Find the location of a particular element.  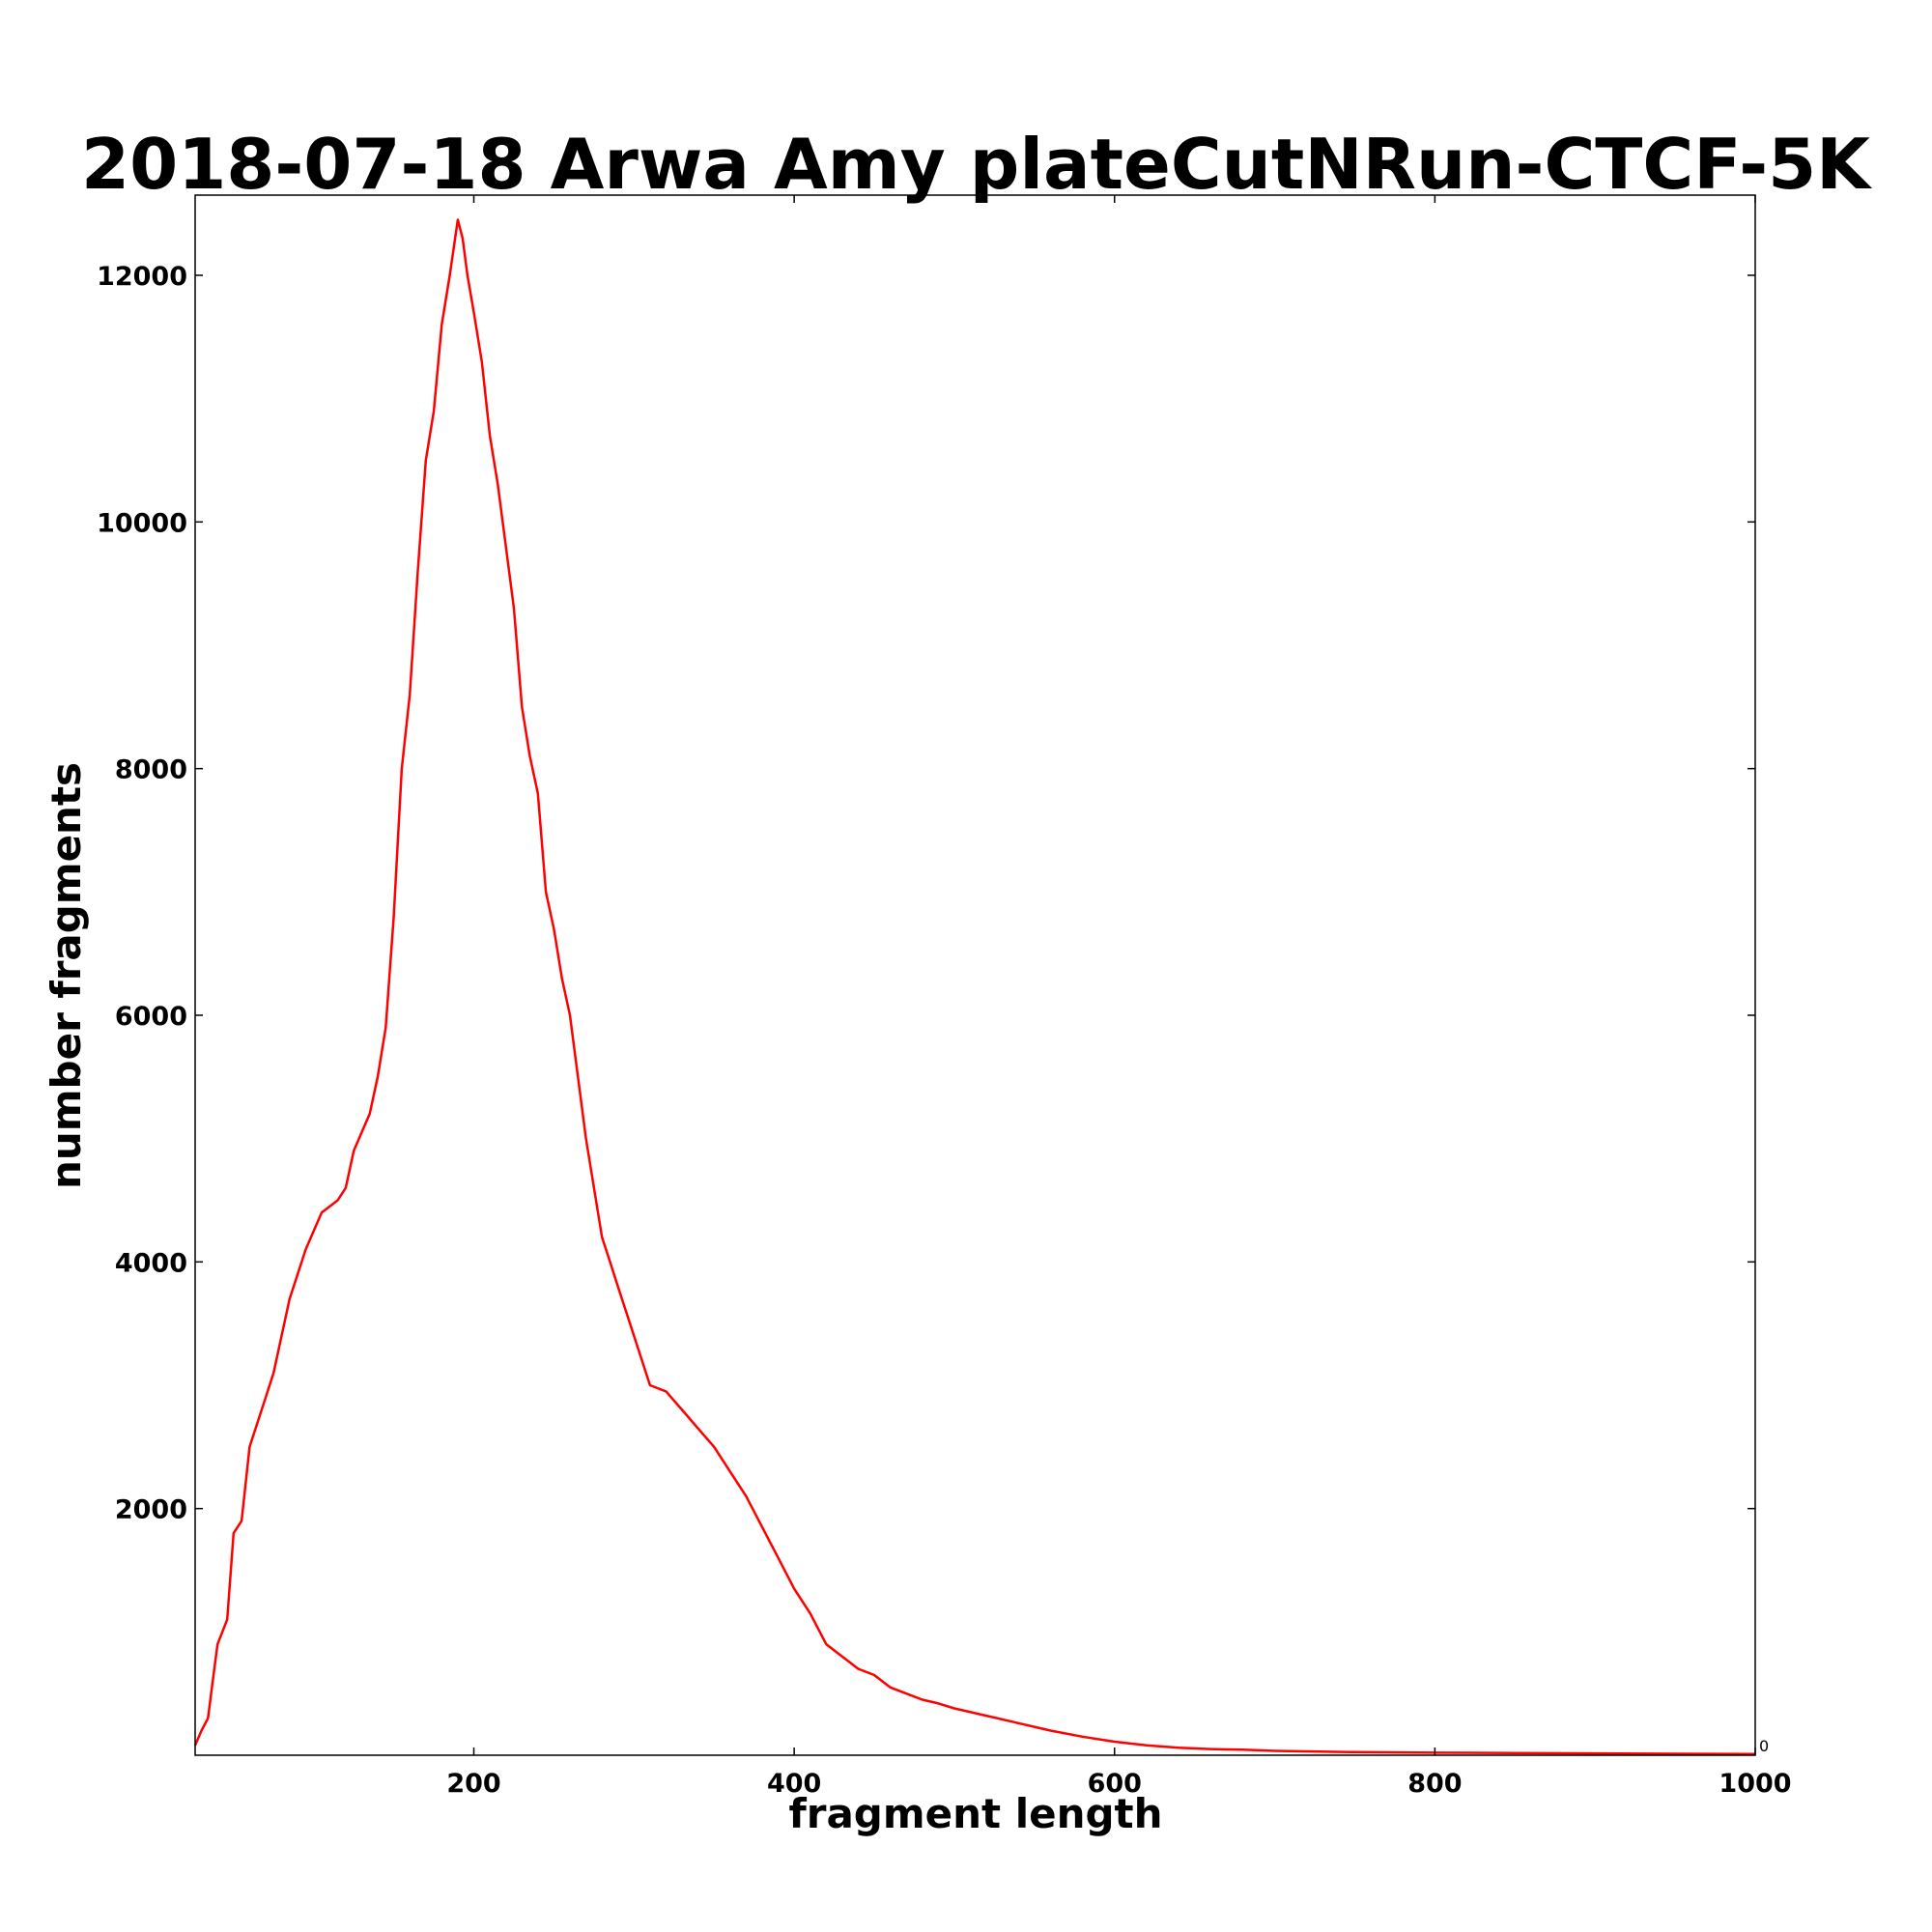

x-tick-label: 1000 is located at coordinates (1755, 1784).